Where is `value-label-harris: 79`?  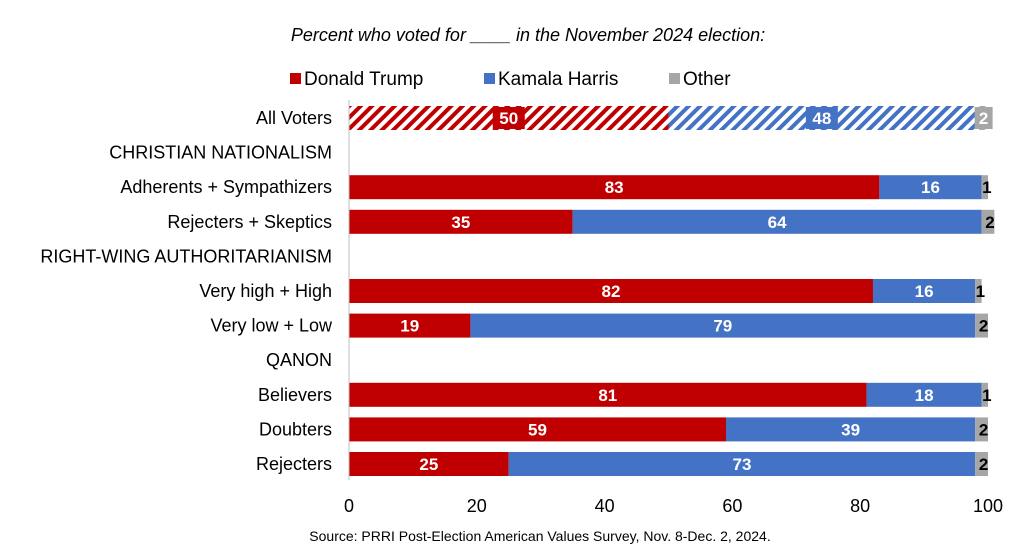 value-label-harris: 79 is located at coordinates (722, 326).